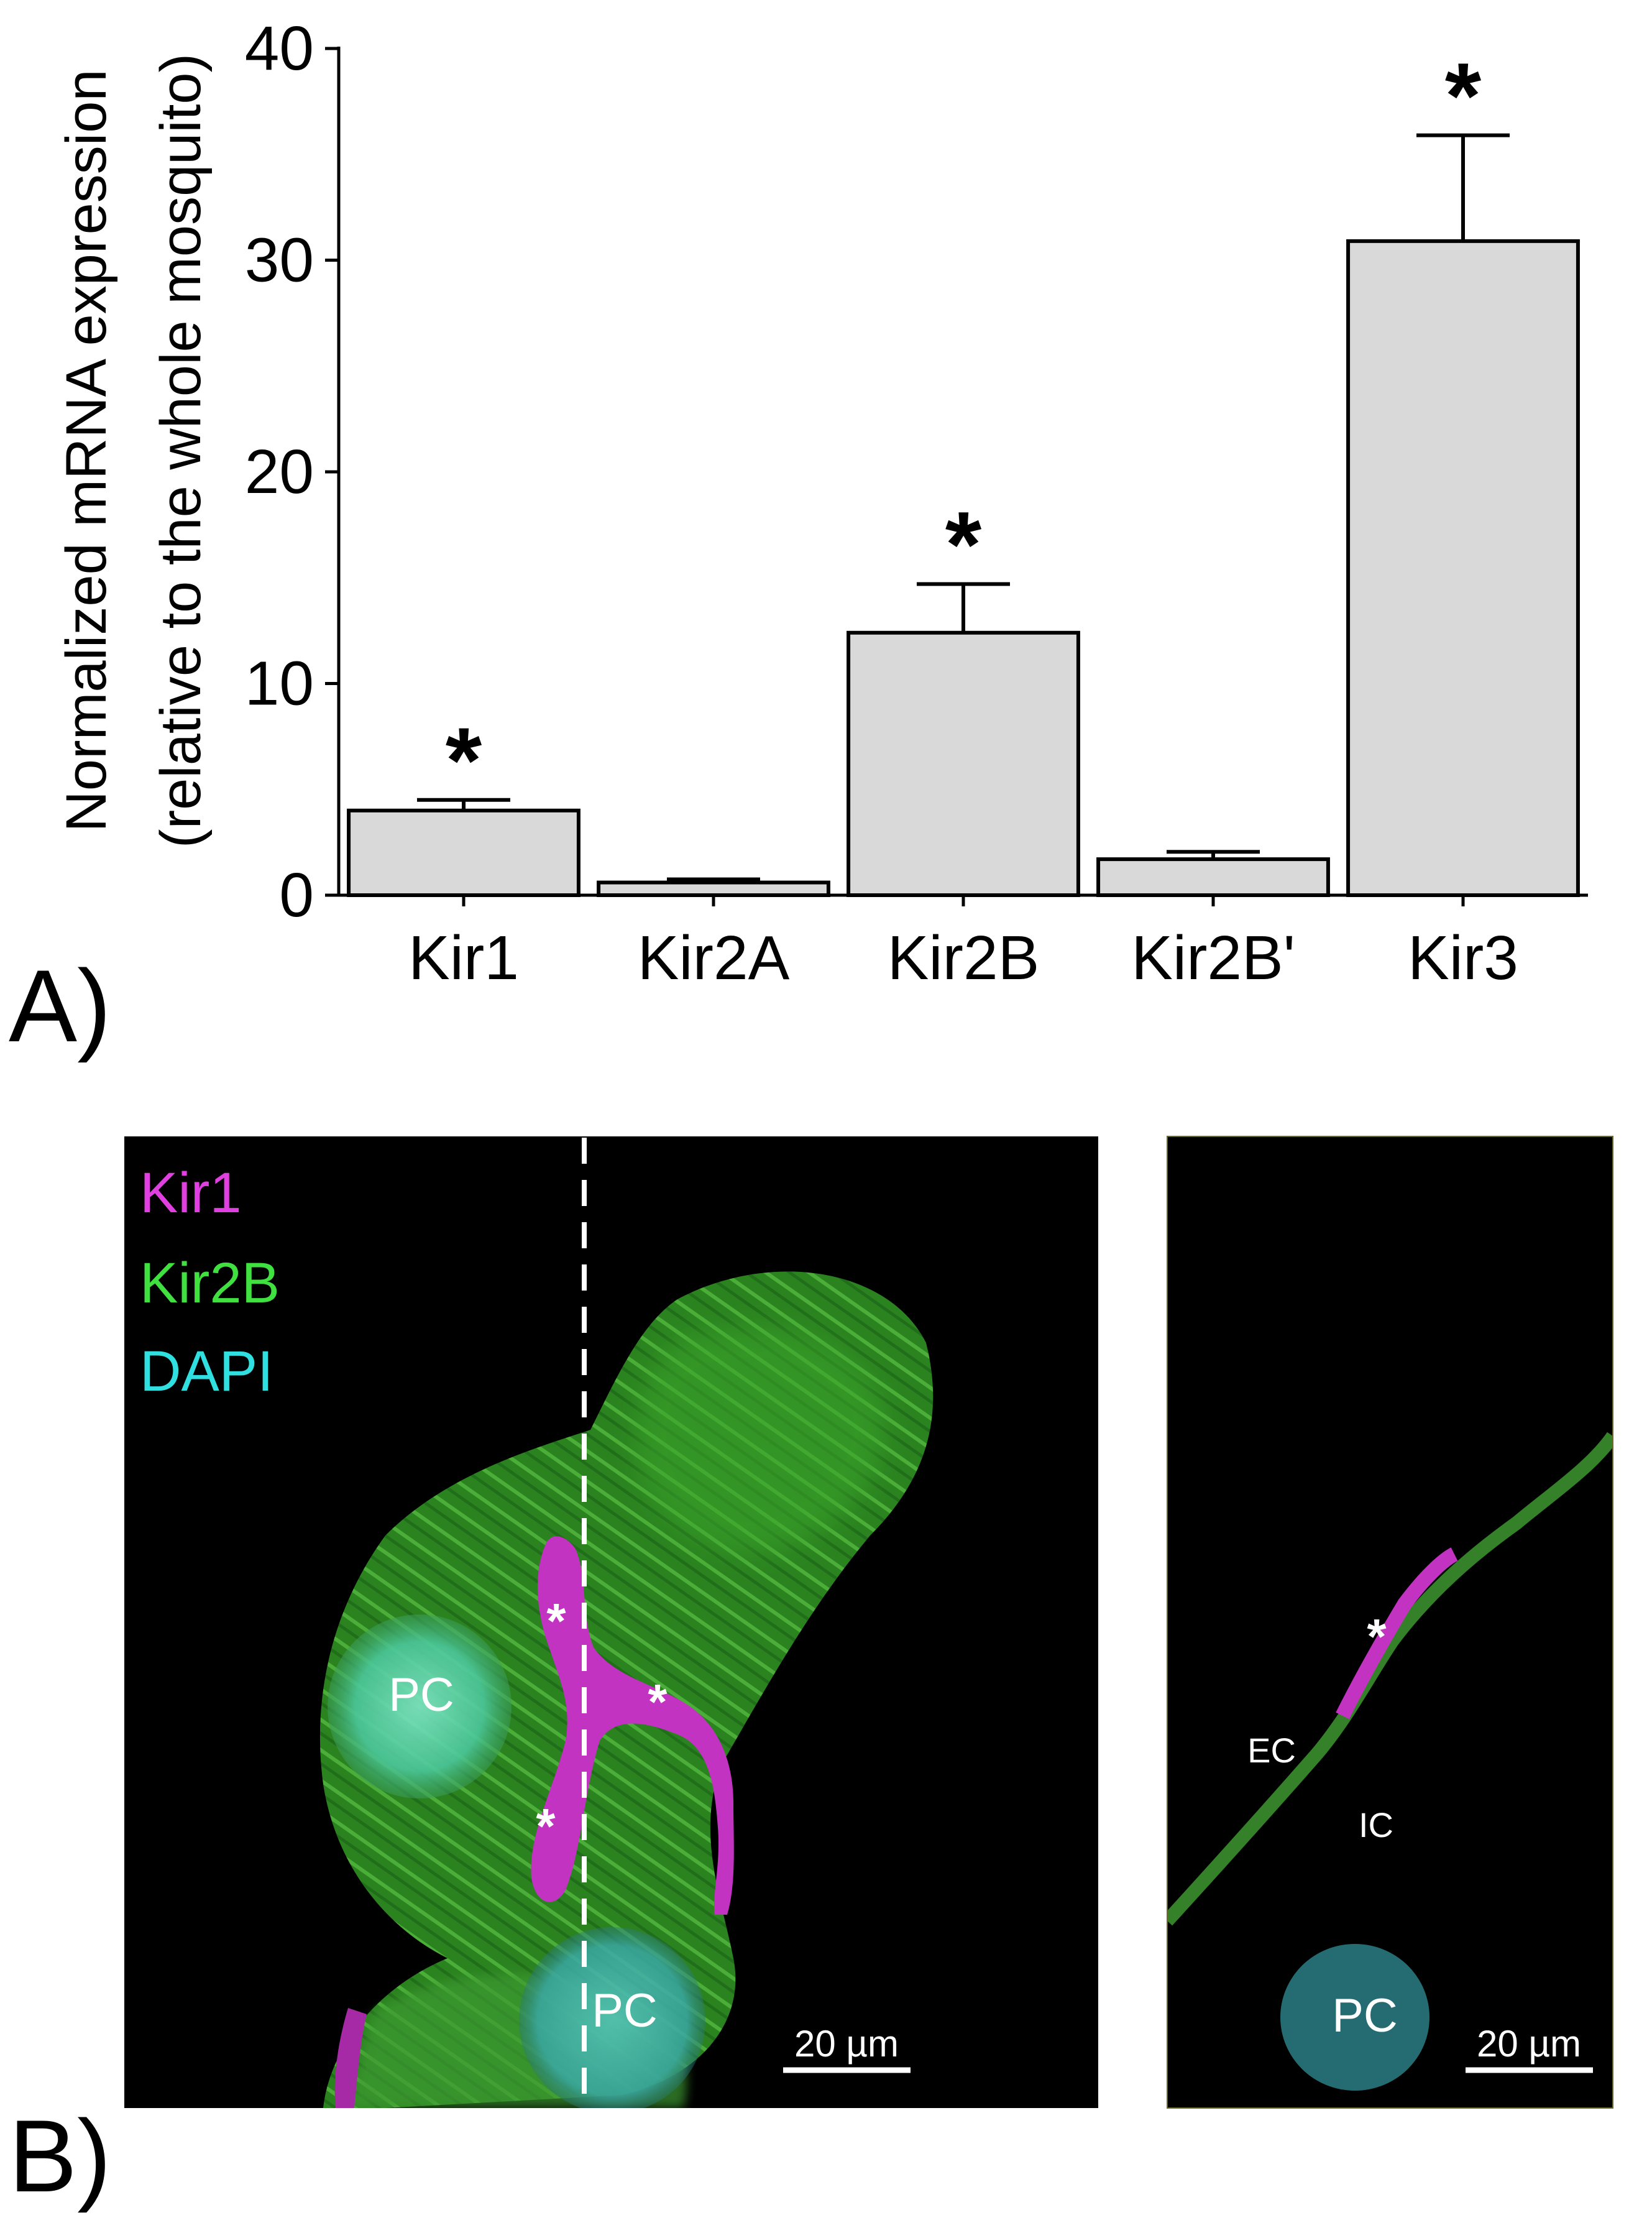  I want to click on legend-kir2b: Kir2B, so click(210, 1283).